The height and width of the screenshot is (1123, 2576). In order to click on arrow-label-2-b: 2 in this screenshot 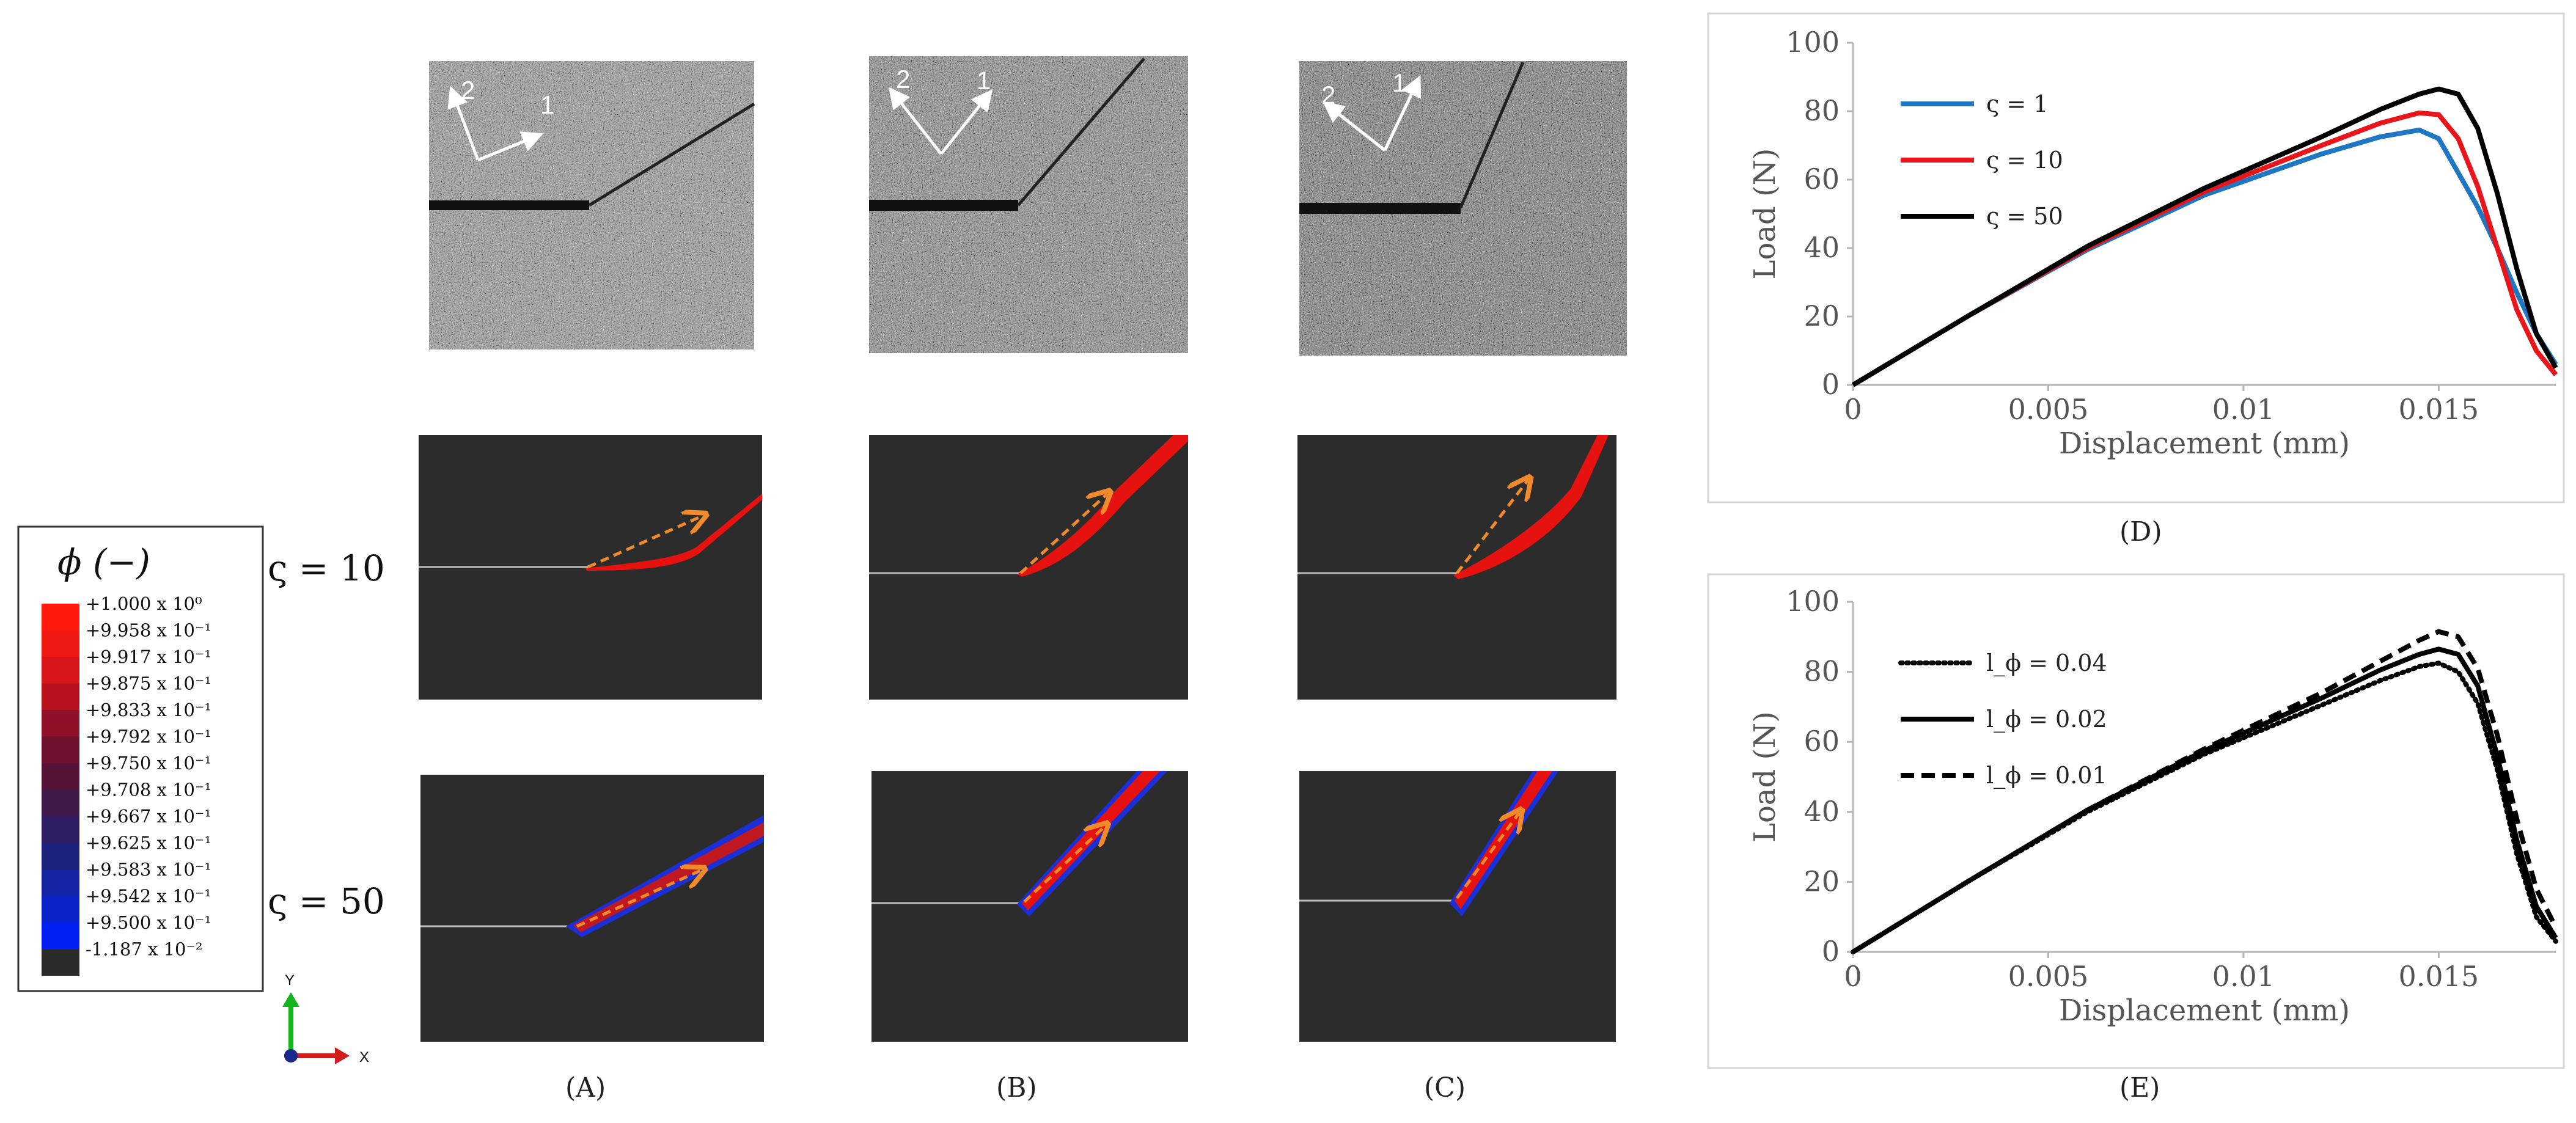, I will do `click(903, 79)`.